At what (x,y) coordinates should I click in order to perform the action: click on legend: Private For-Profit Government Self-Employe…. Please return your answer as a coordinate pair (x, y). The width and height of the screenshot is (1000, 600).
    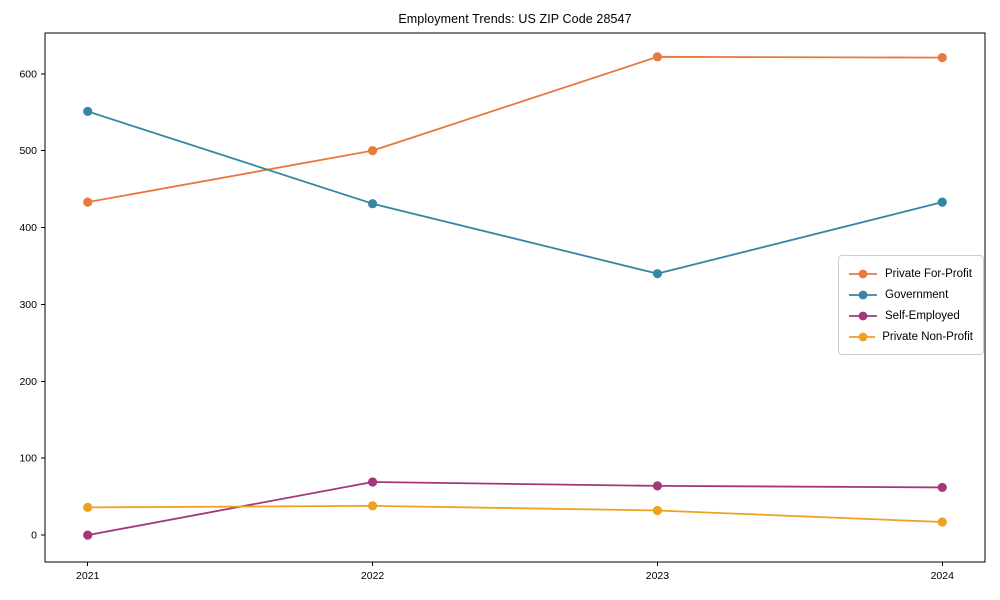
    Looking at the image, I should click on (911, 305).